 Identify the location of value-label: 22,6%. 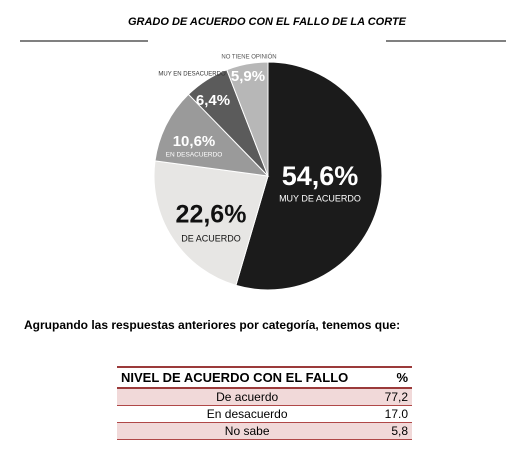
(211, 215).